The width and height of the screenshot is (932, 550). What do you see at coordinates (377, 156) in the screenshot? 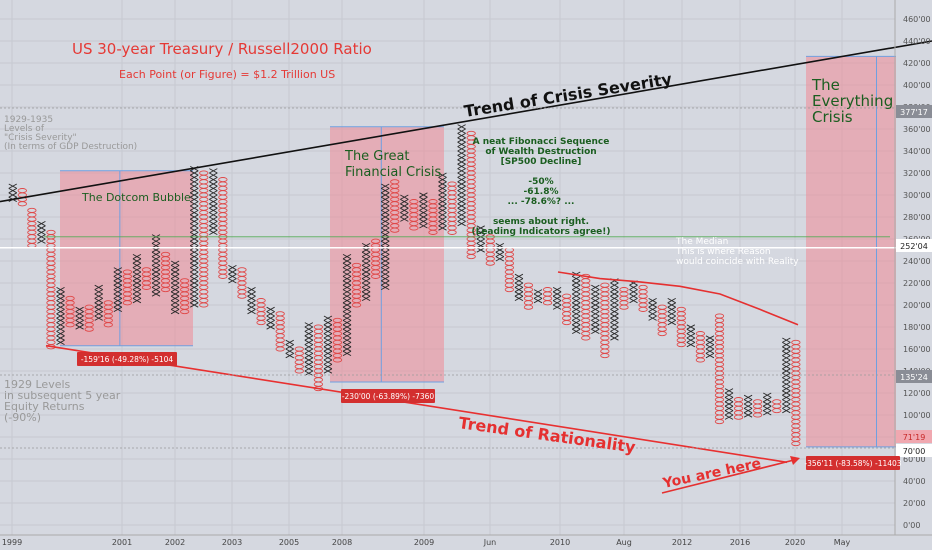
I see `gfc-label-1: The Great` at bounding box center [377, 156].